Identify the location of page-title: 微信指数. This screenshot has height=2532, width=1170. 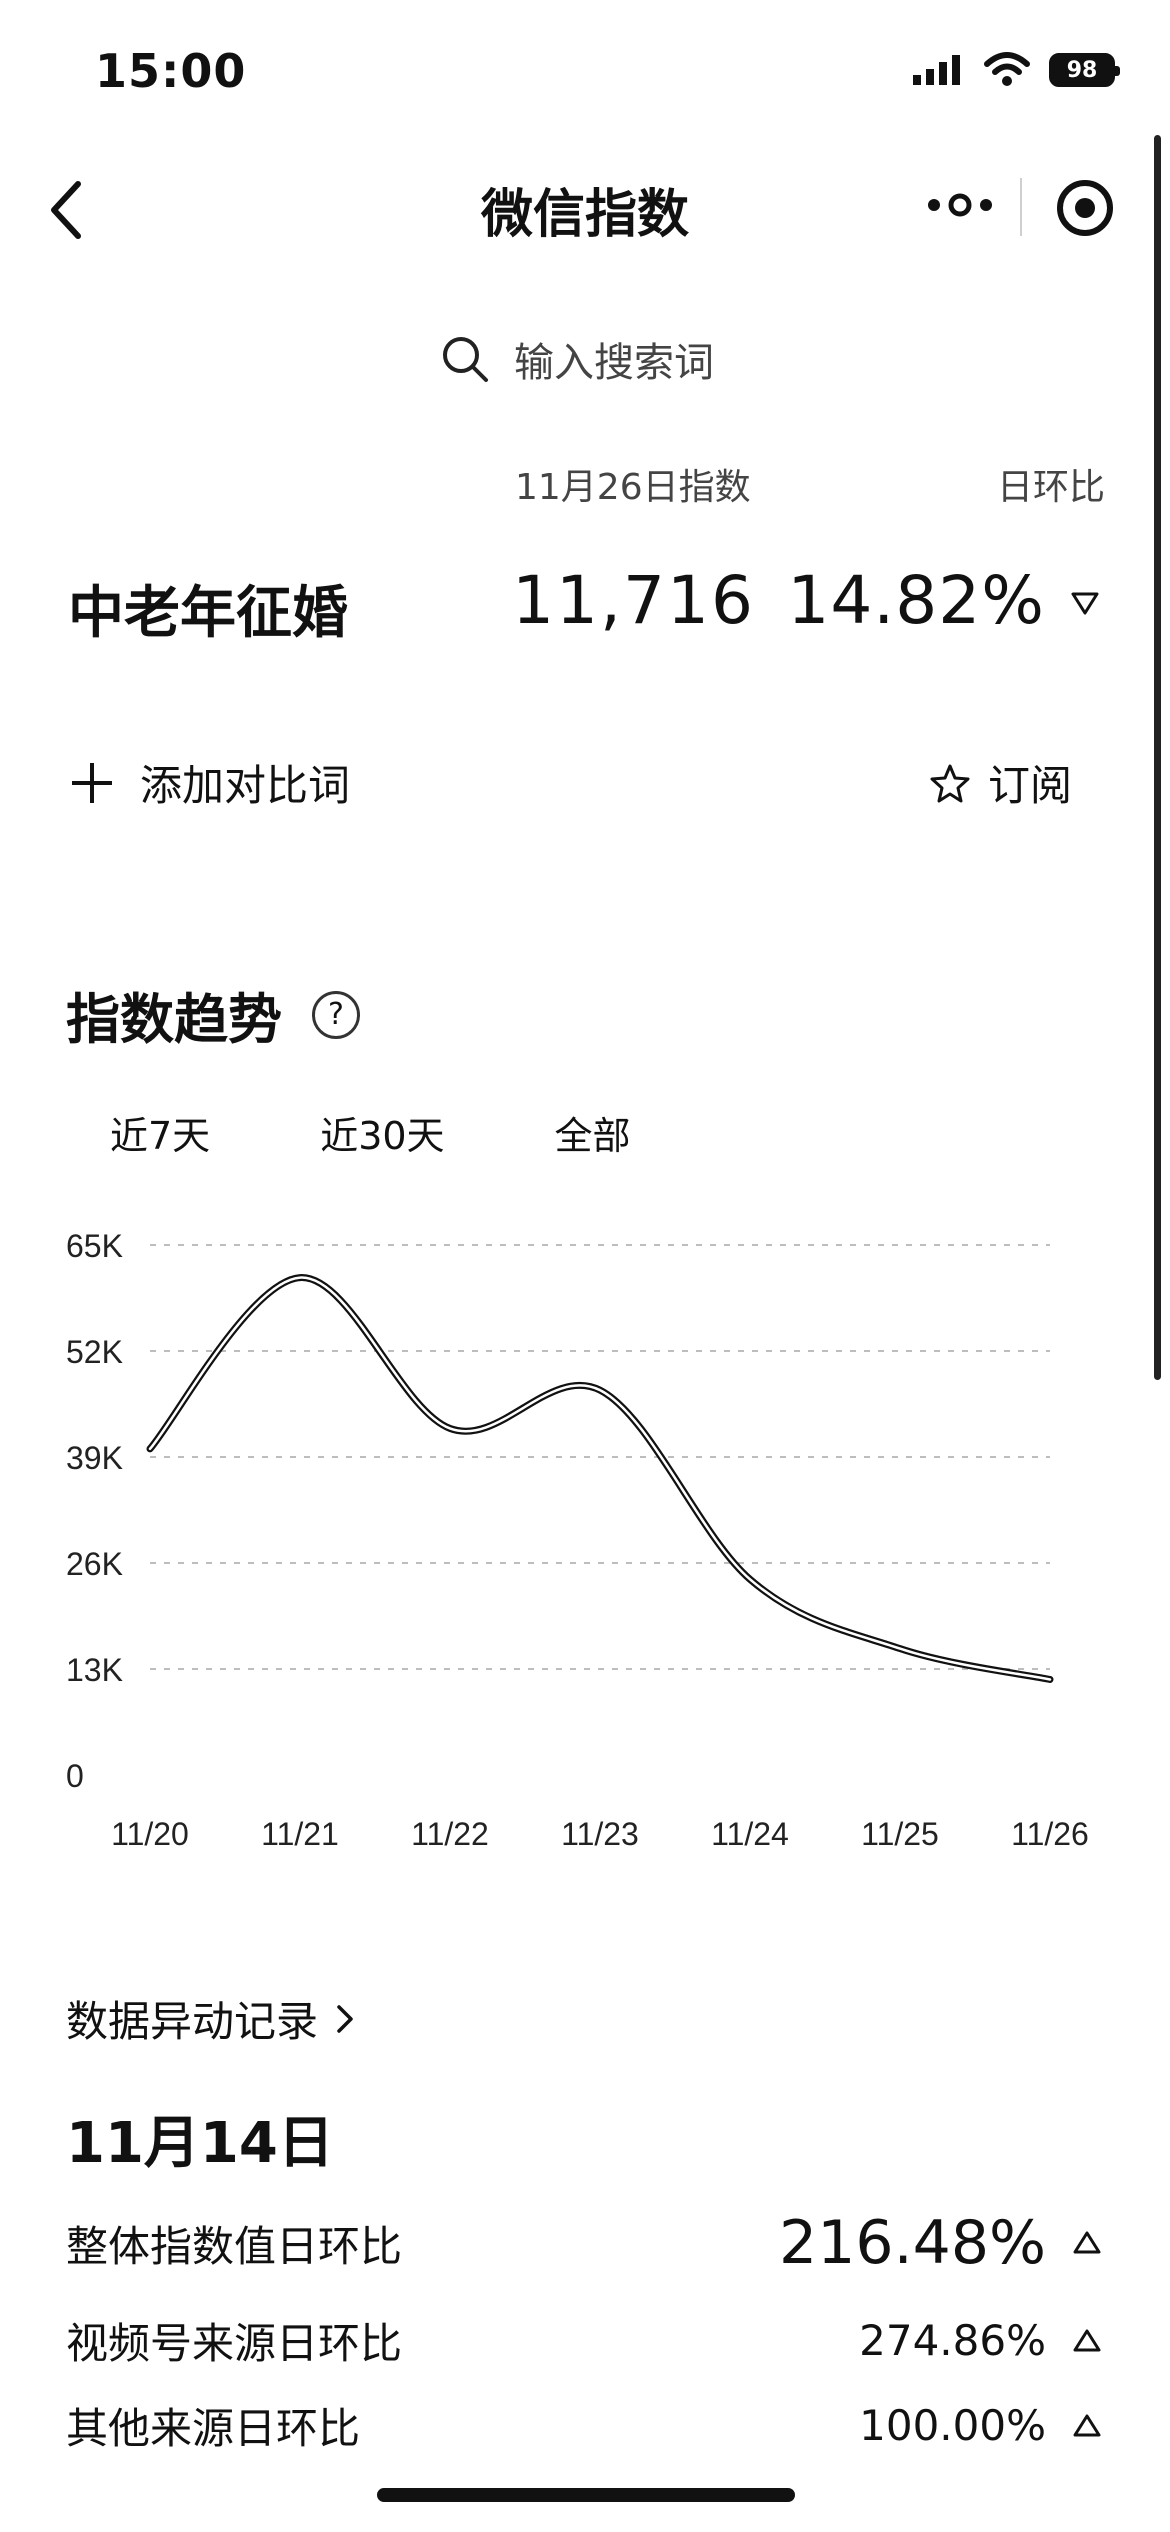
(584, 215).